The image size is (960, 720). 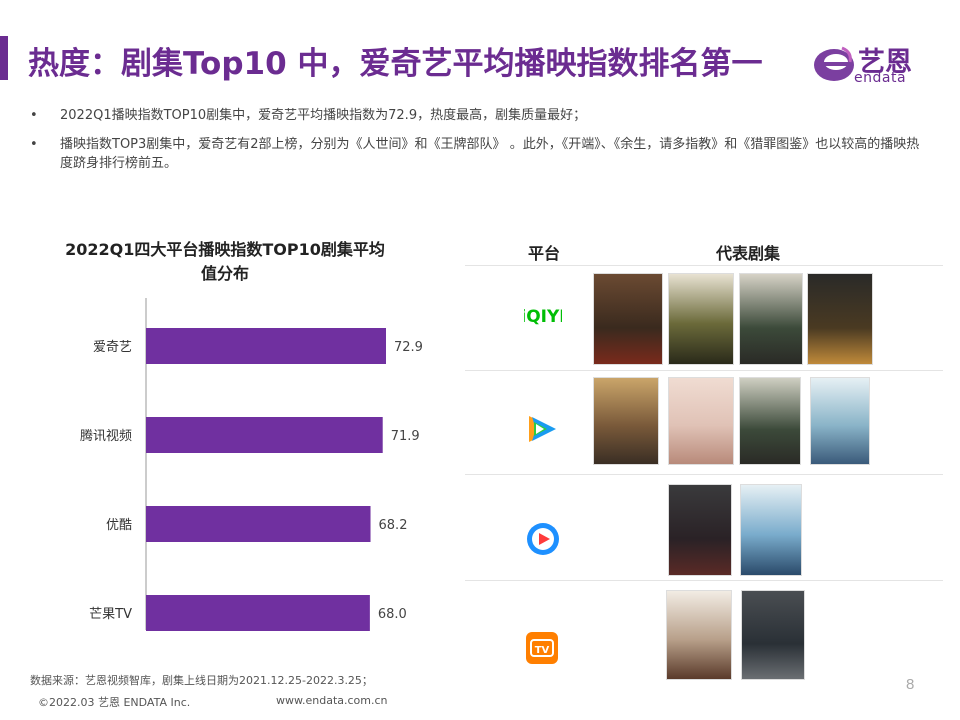 What do you see at coordinates (543, 541) in the screenshot?
I see `youku-logo-icon` at bounding box center [543, 541].